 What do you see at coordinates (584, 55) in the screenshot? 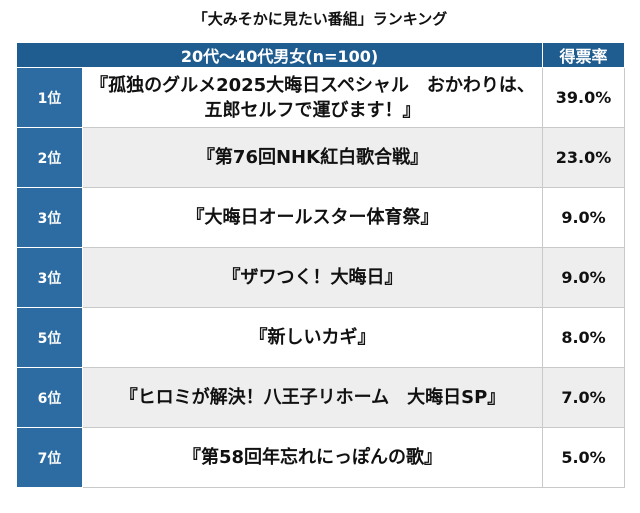
I see `header-percent: 得票率` at bounding box center [584, 55].